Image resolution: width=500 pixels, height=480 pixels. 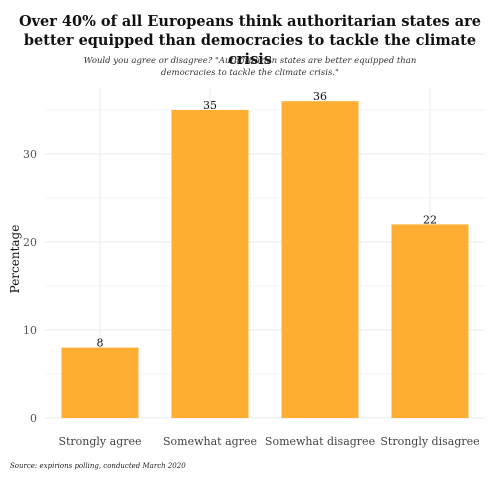 I want to click on x-category-label: Strongly disagree, so click(x=429, y=441).